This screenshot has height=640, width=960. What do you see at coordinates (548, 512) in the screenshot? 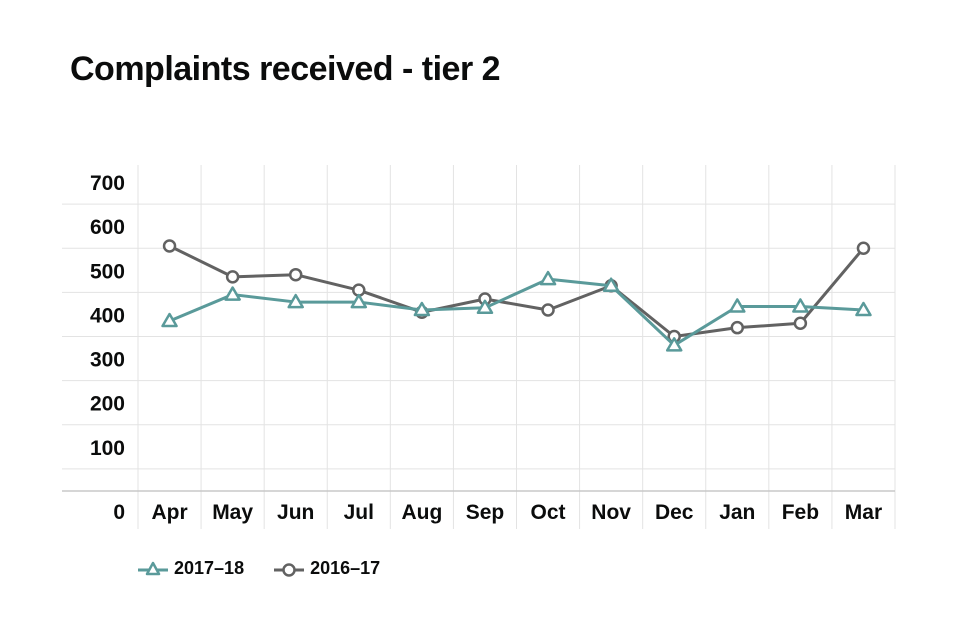
I see `x-tick-label: Oct` at bounding box center [548, 512].